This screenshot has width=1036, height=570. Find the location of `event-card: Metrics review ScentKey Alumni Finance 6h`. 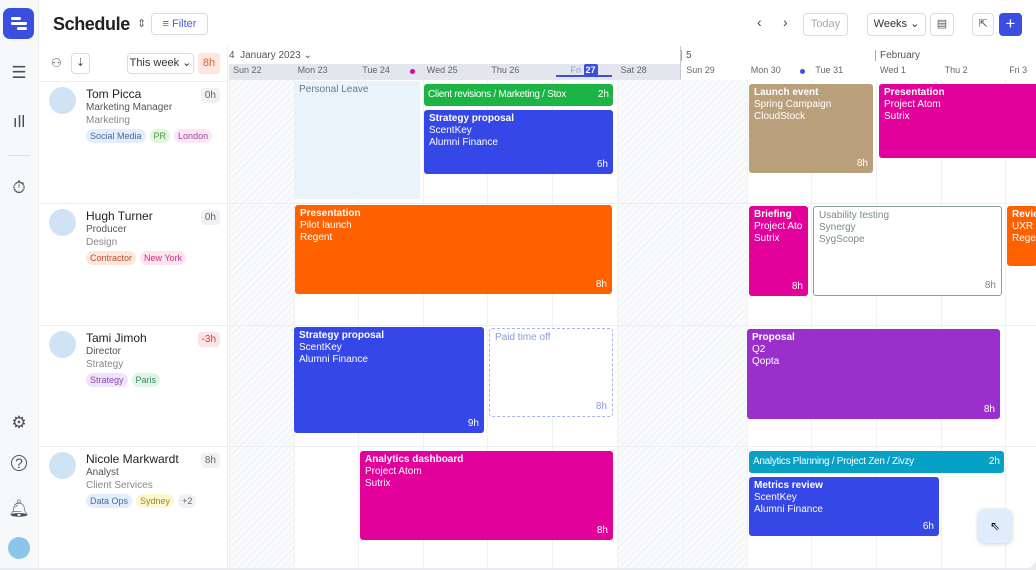

event-card: Metrics review ScentKey Alumni Finance 6h is located at coordinates (844, 506).